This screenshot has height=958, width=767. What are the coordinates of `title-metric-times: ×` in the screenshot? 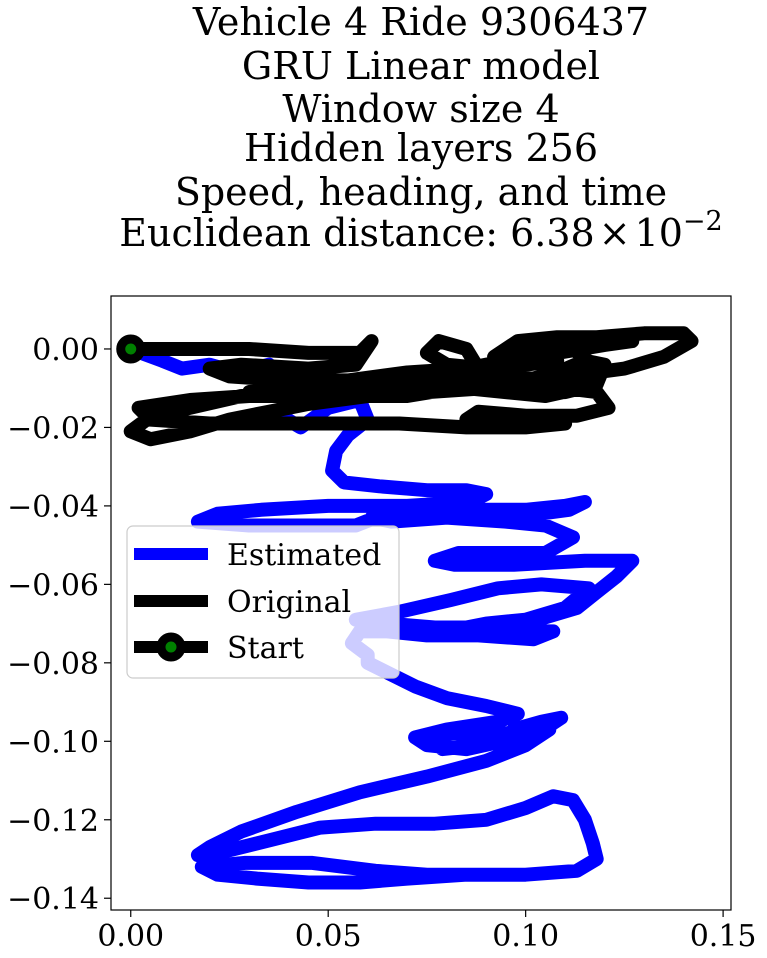 It's located at (615, 233).